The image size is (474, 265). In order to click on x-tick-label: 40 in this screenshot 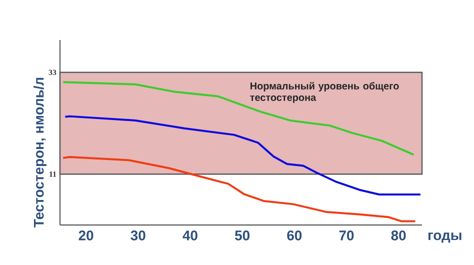, I will do `click(190, 235)`.